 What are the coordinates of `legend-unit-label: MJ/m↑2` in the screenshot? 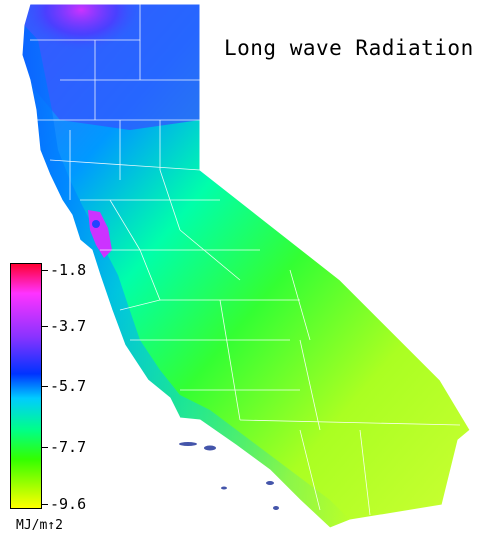 It's located at (39, 525).